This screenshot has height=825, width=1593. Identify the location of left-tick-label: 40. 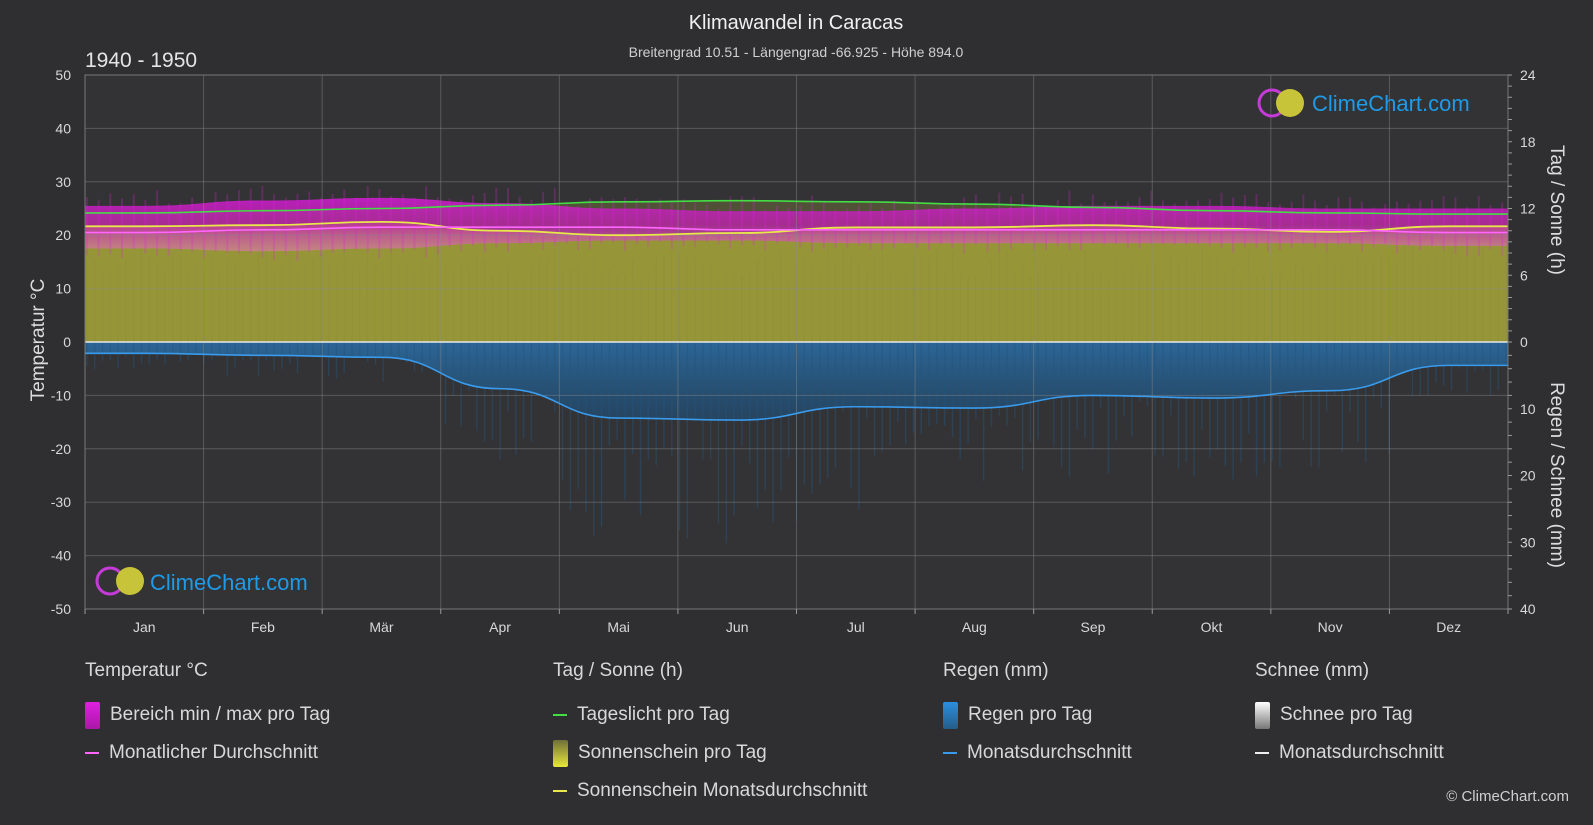
(63, 128).